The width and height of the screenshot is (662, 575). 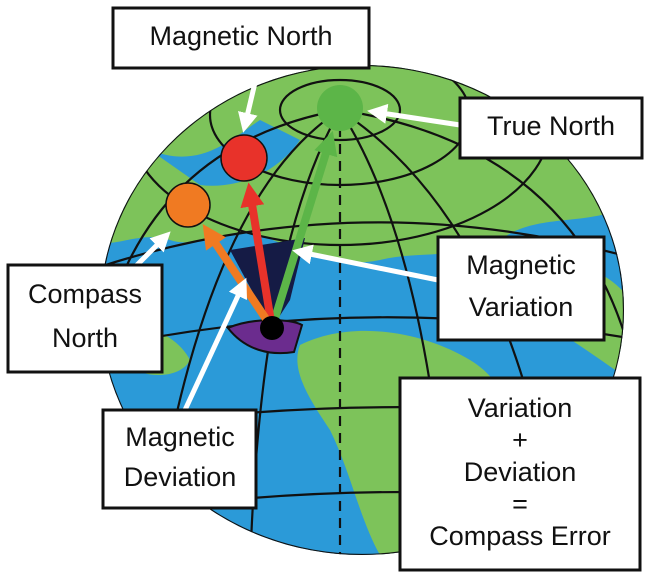 I want to click on magnetic-north-arrow, so click(x=258, y=255).